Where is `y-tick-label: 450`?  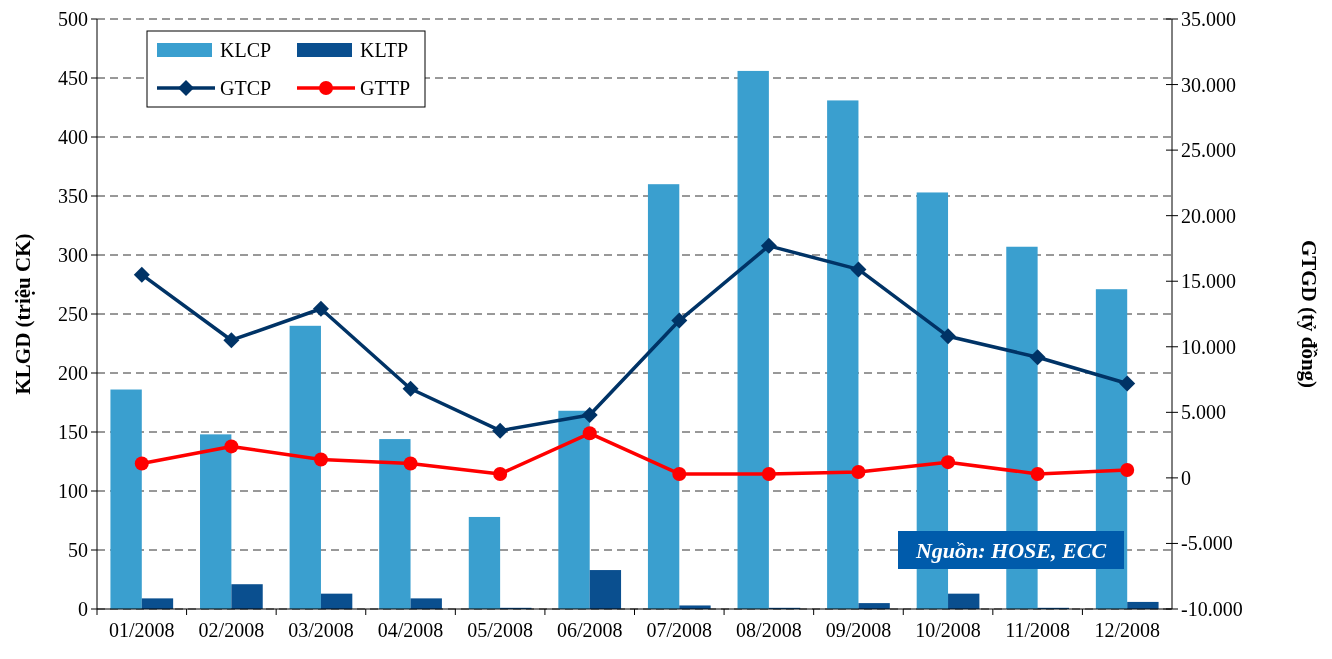 y-tick-label: 450 is located at coordinates (73, 78).